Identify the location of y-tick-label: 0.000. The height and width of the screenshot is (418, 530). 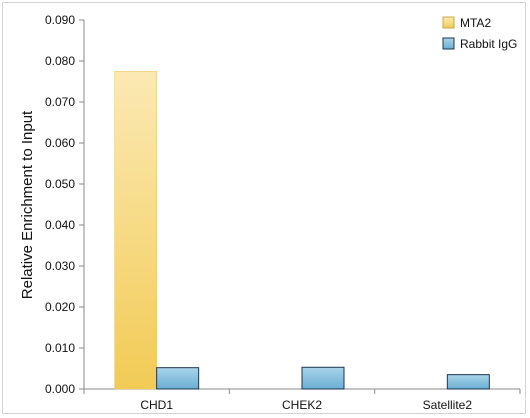
(60, 389).